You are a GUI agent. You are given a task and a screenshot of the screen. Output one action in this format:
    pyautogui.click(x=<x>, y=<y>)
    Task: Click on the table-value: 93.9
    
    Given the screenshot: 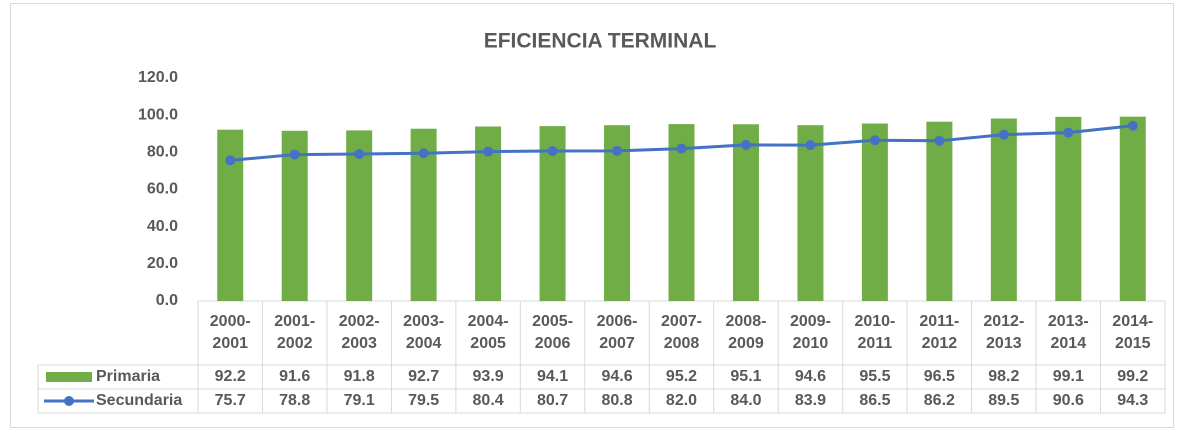 What is the action you would take?
    pyautogui.click(x=488, y=376)
    